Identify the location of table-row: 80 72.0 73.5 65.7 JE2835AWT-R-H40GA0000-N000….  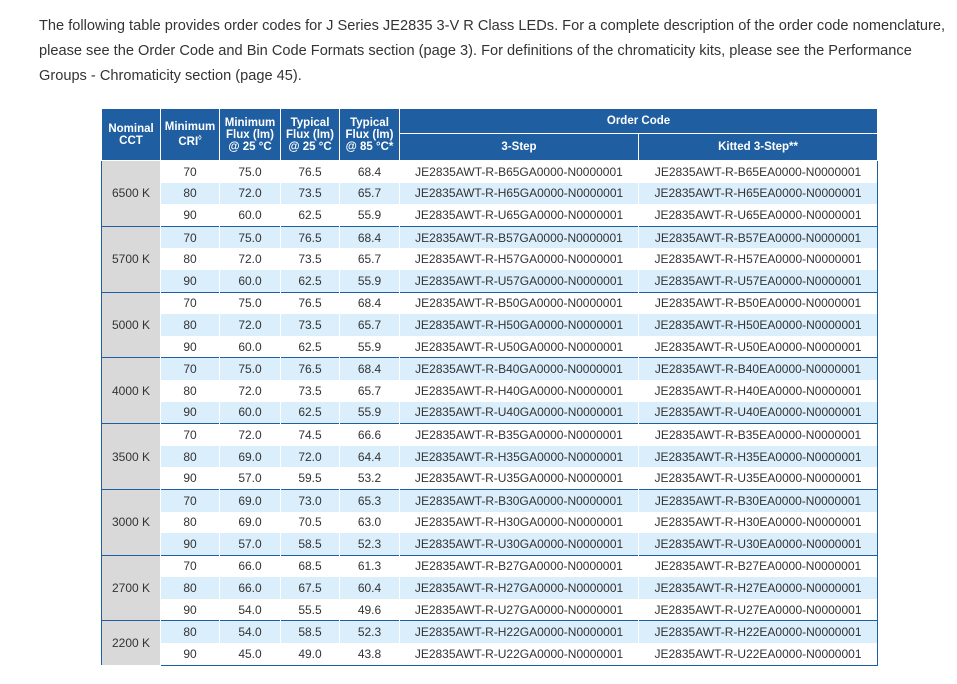
(490, 390).